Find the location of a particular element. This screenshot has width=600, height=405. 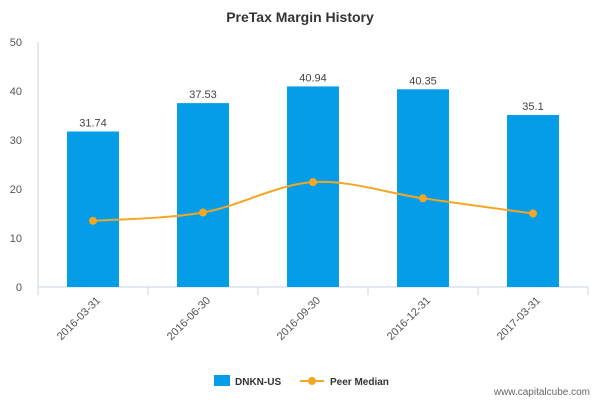

y-tick-label: 50 is located at coordinates (16, 43).